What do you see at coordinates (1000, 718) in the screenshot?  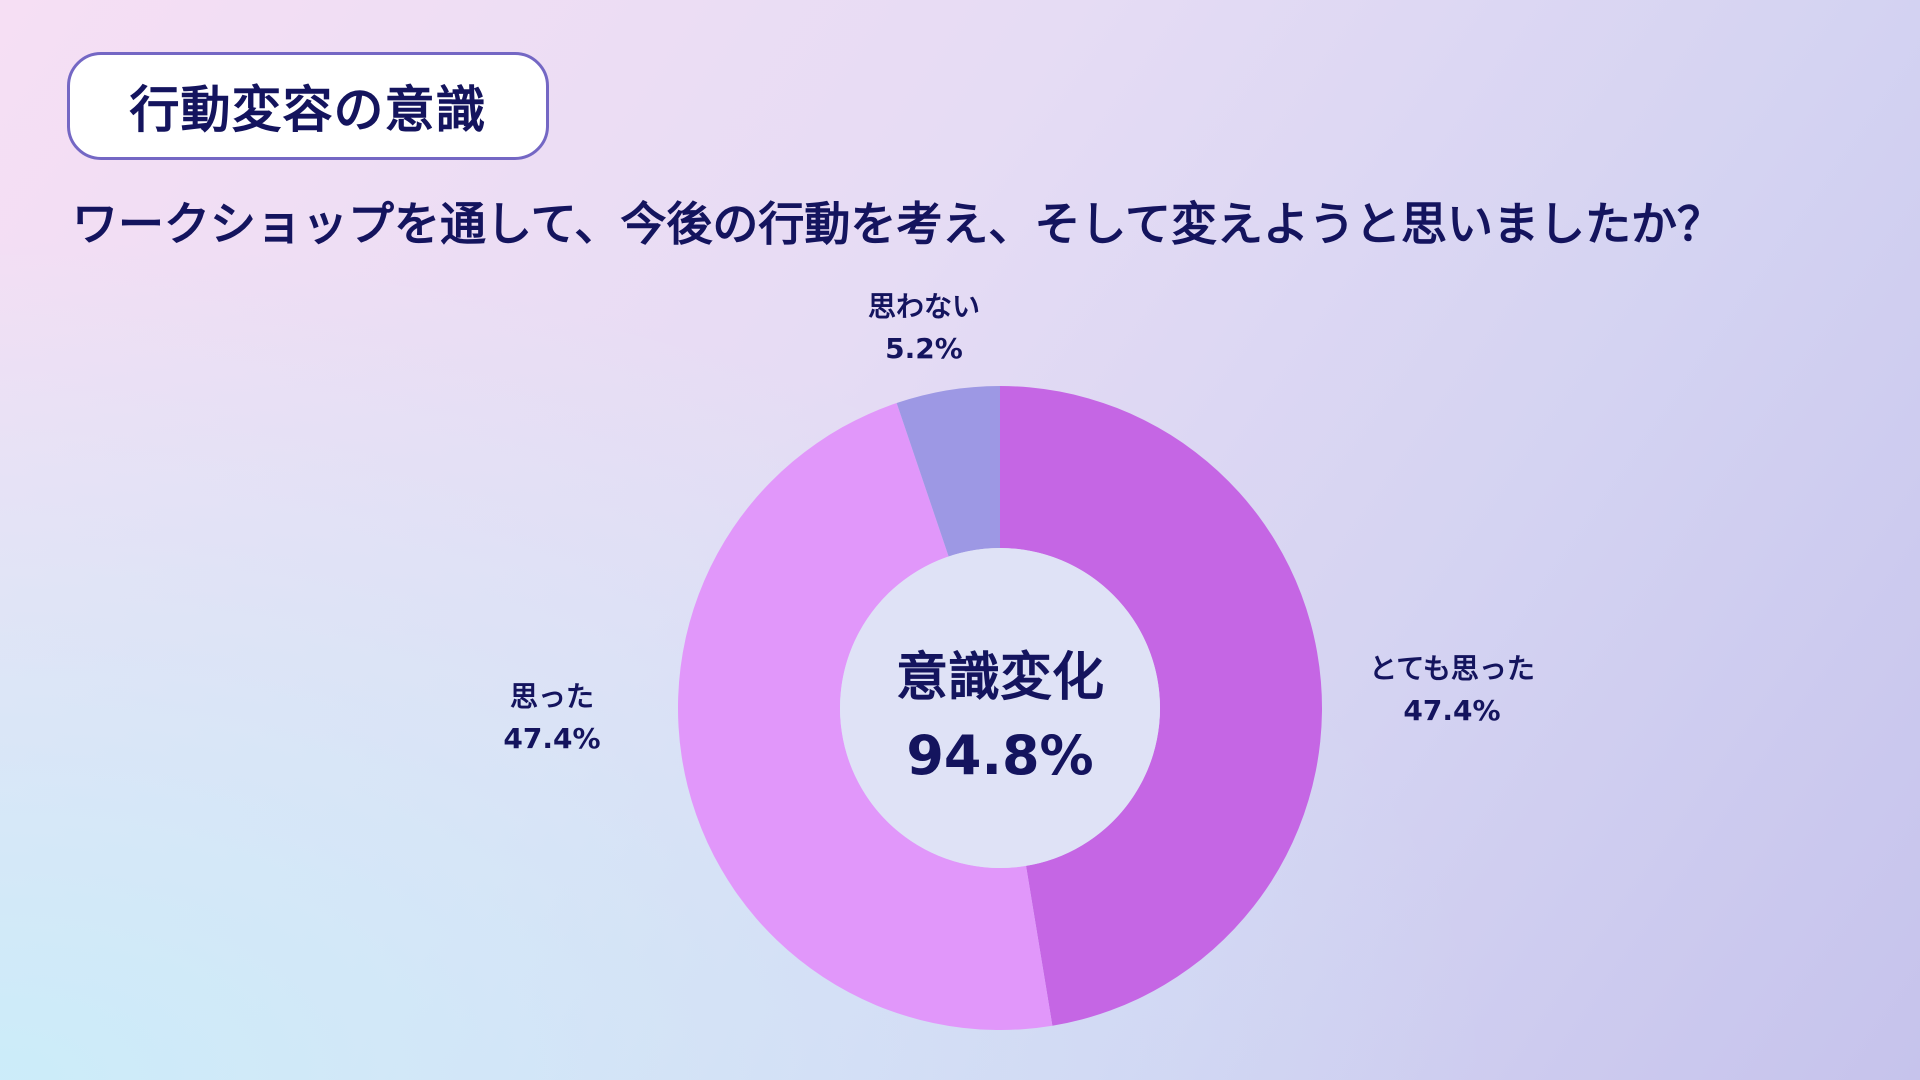 I see `donut-center-label: 意識変化 94.8%` at bounding box center [1000, 718].